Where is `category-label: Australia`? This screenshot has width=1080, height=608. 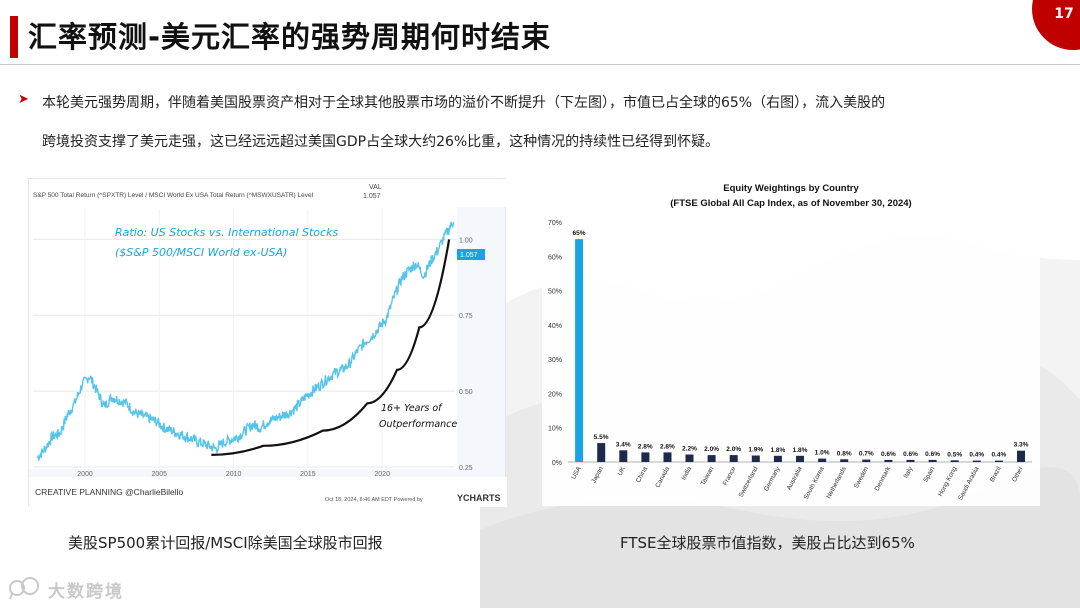
category-label: Australia is located at coordinates (795, 478).